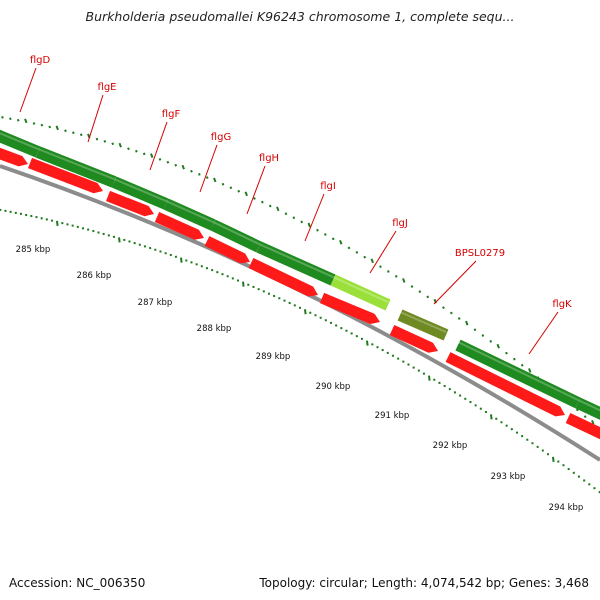 Image resolution: width=600 pixels, height=600 pixels. Describe the element at coordinates (450, 446) in the screenshot. I see `scale-label: 292 kbp` at that location.